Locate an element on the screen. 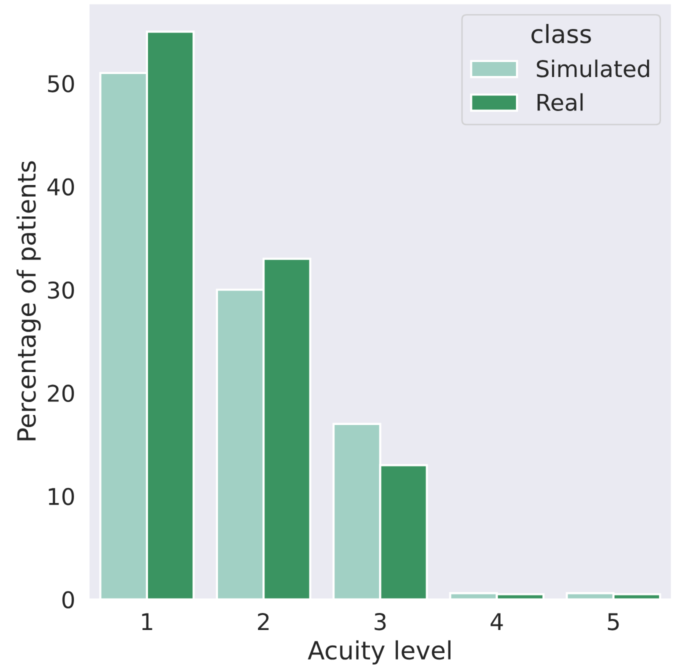 This screenshot has height=666, width=682. y-tick-label: 40 is located at coordinates (60, 187).